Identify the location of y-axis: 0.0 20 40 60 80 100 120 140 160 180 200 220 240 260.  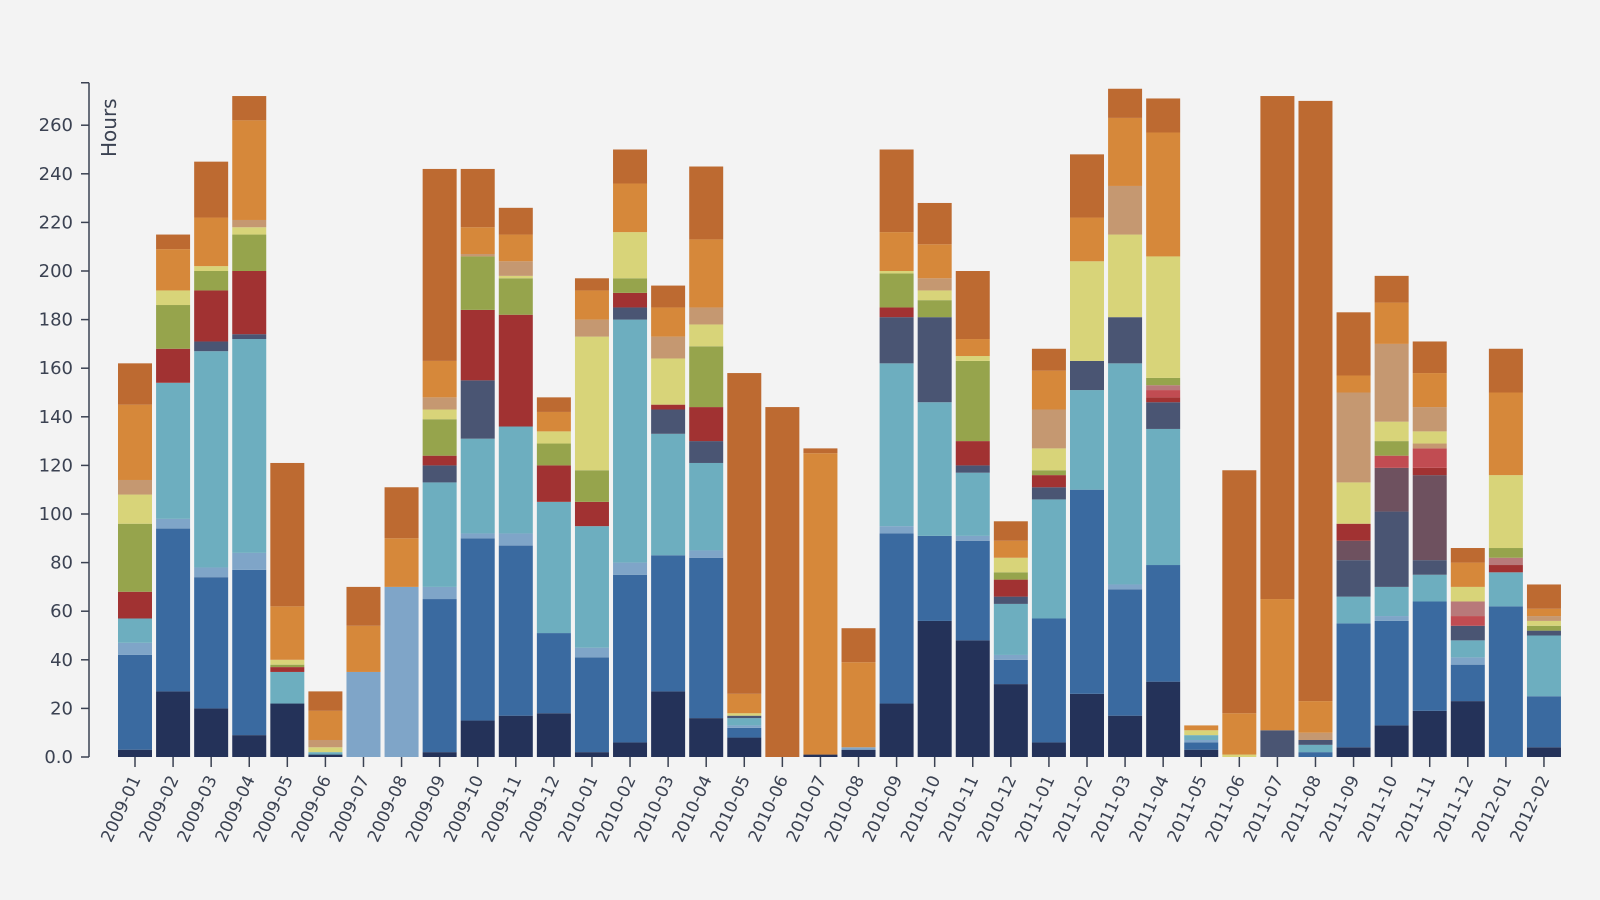
(64, 425).